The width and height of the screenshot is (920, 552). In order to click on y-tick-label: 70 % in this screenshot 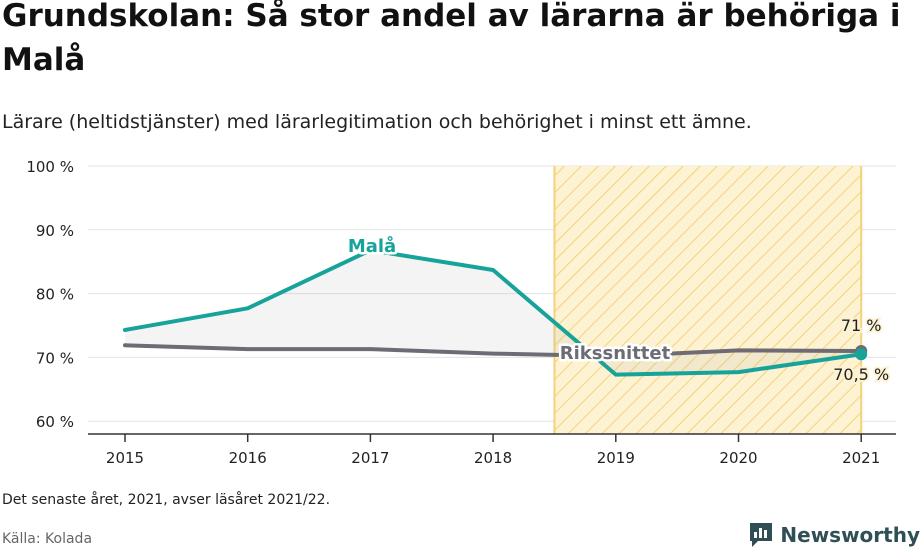, I will do `click(55, 358)`.